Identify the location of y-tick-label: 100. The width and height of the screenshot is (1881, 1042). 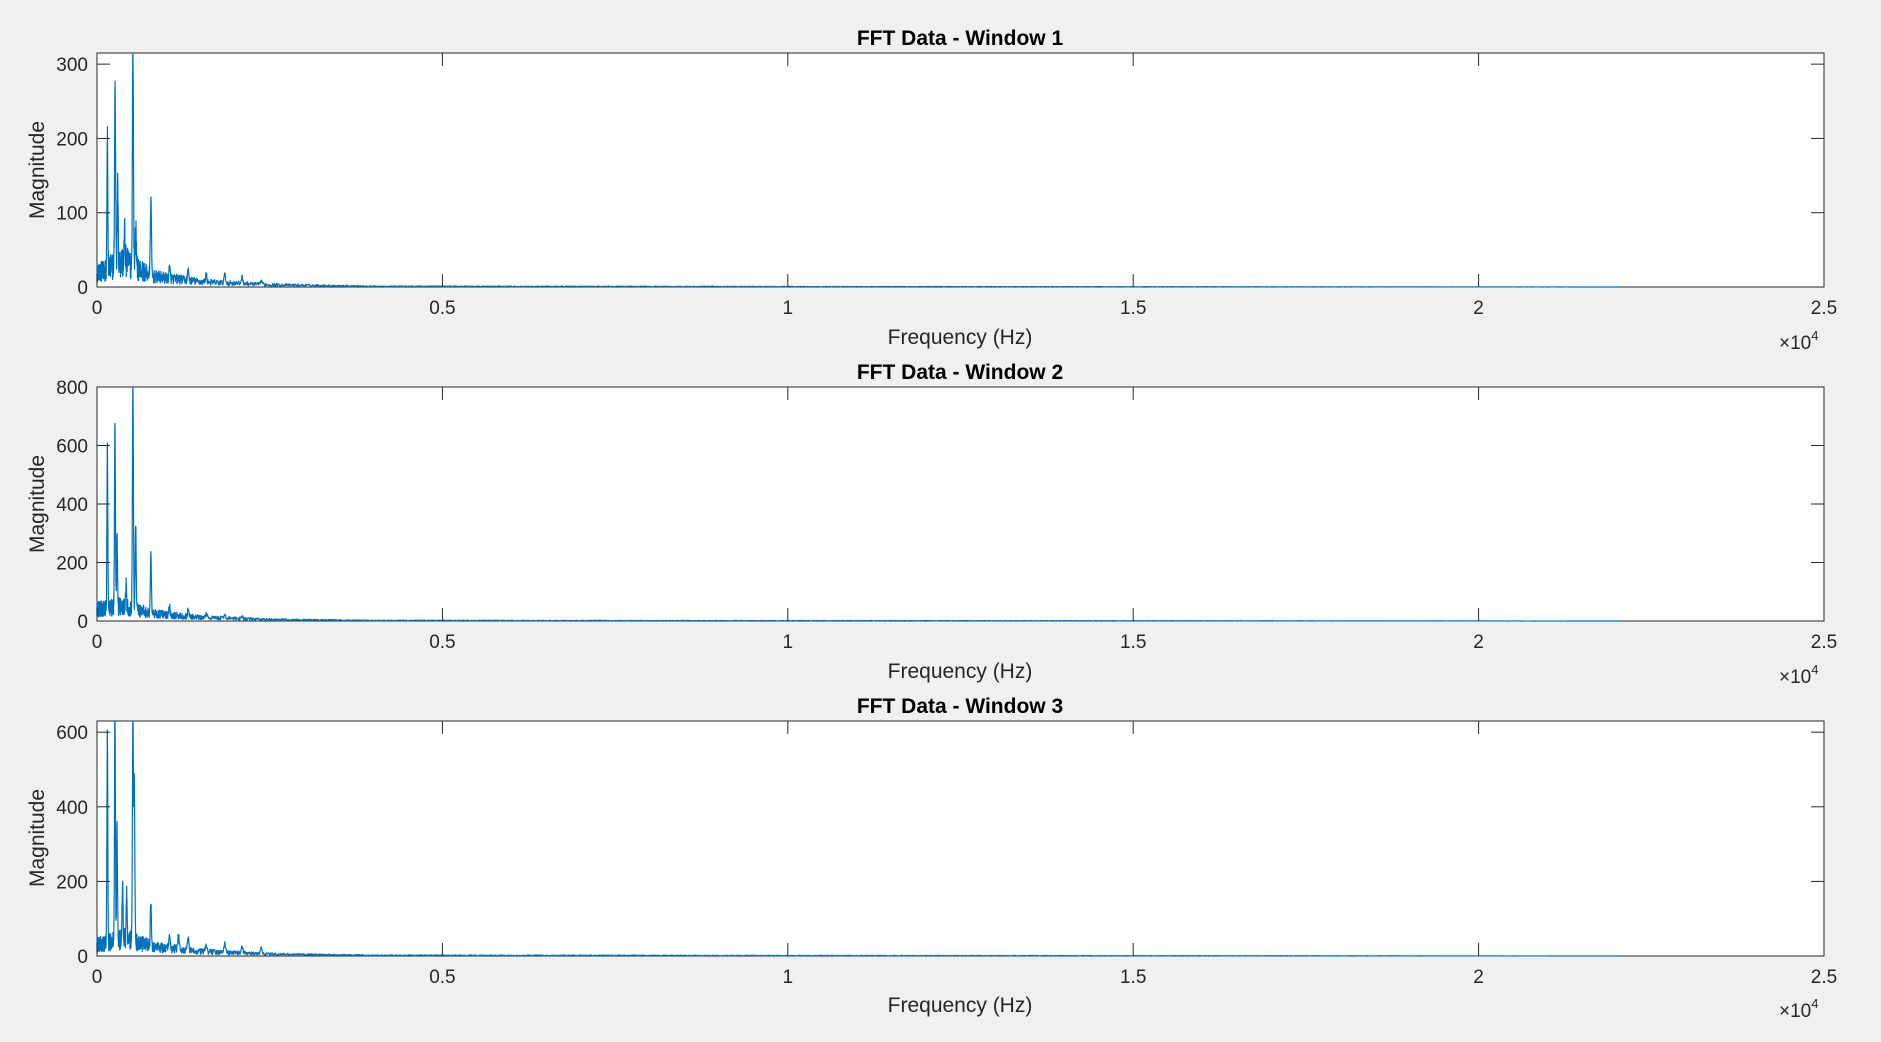
(72, 214).